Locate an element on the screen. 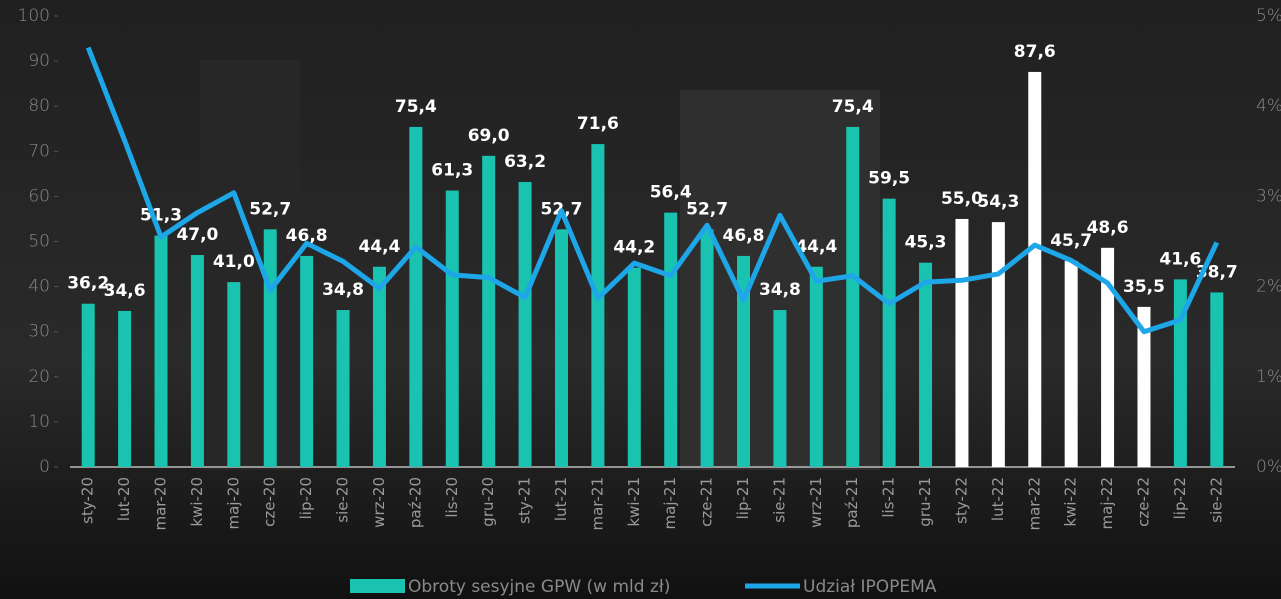  data-label: 51,3 is located at coordinates (161, 216).